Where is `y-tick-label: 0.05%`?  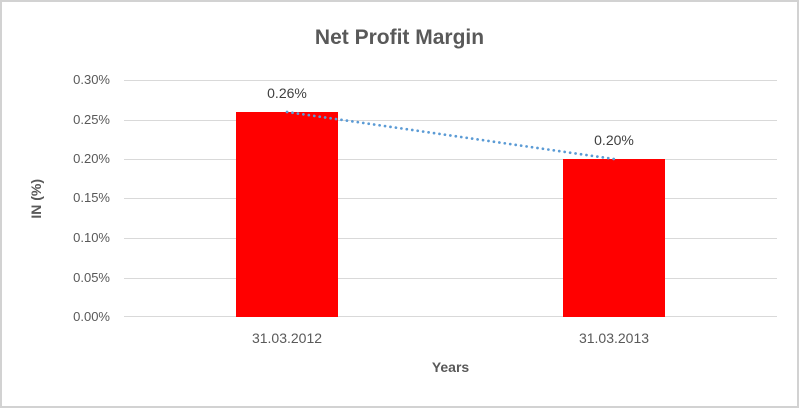
y-tick-label: 0.05% is located at coordinates (91, 277).